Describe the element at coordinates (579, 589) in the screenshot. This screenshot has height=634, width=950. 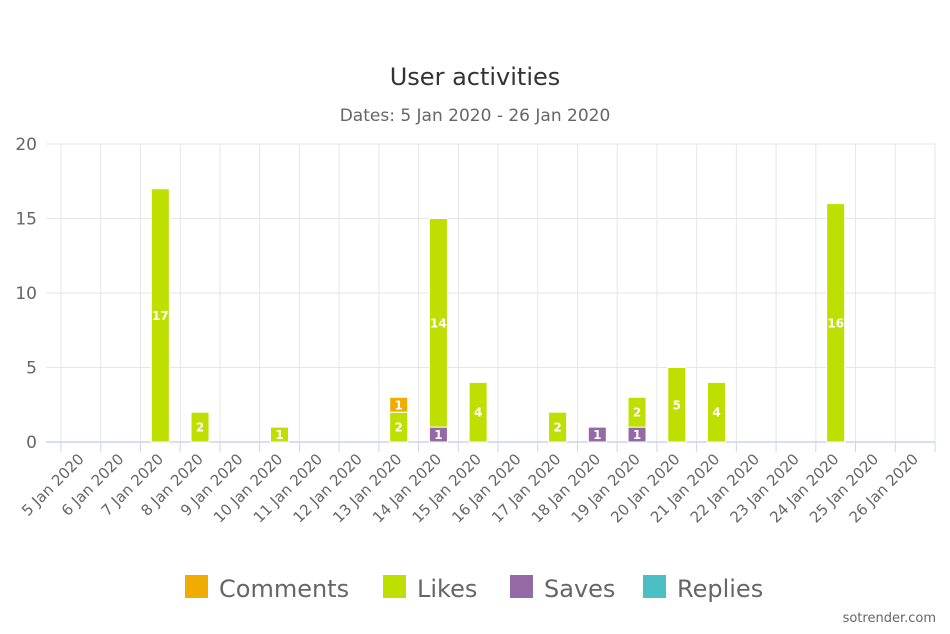
I see `legend-label: Saves` at that location.